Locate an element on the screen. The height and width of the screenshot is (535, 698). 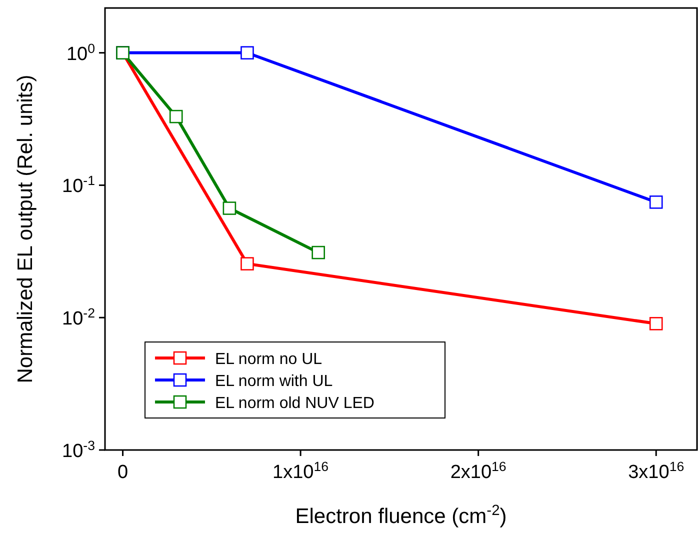
y-tick-label: 10$^{-2}$ is located at coordinates (78, 317).